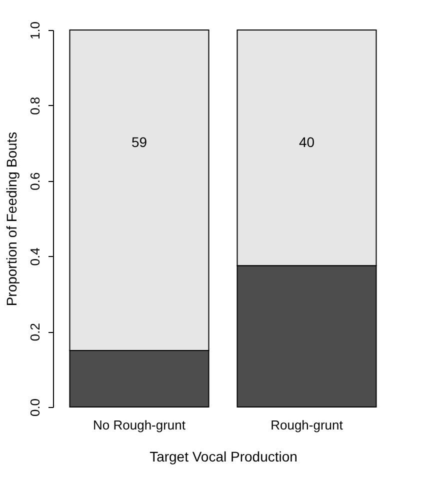 The width and height of the screenshot is (442, 493). Describe the element at coordinates (35, 257) in the screenshot. I see `y-tick-label: 0.4` at that location.